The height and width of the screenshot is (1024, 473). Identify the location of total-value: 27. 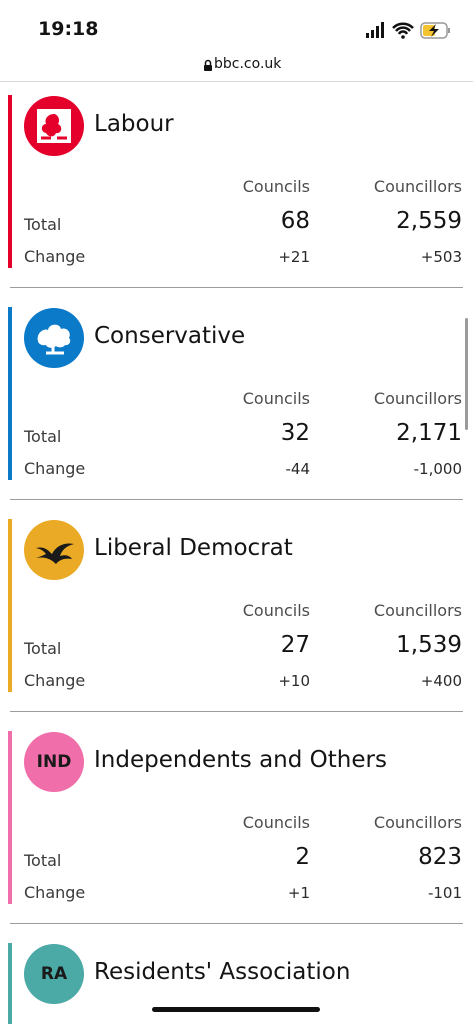
(295, 645).